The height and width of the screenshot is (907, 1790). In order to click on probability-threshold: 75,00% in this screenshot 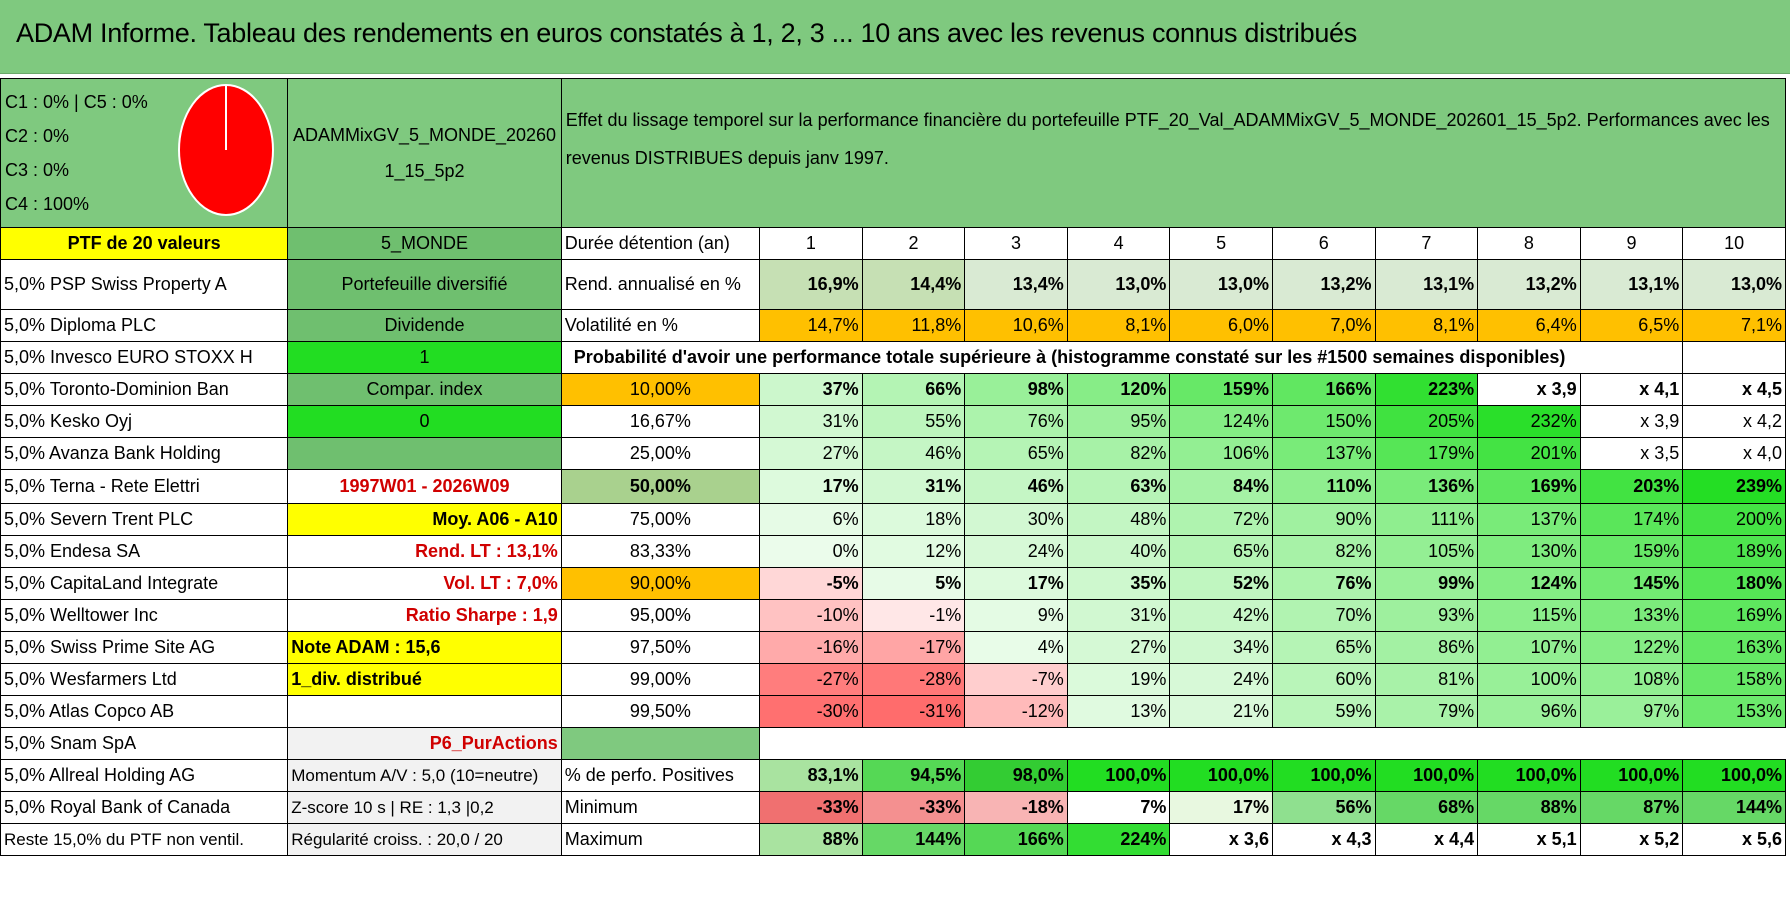, I will do `click(660, 519)`.